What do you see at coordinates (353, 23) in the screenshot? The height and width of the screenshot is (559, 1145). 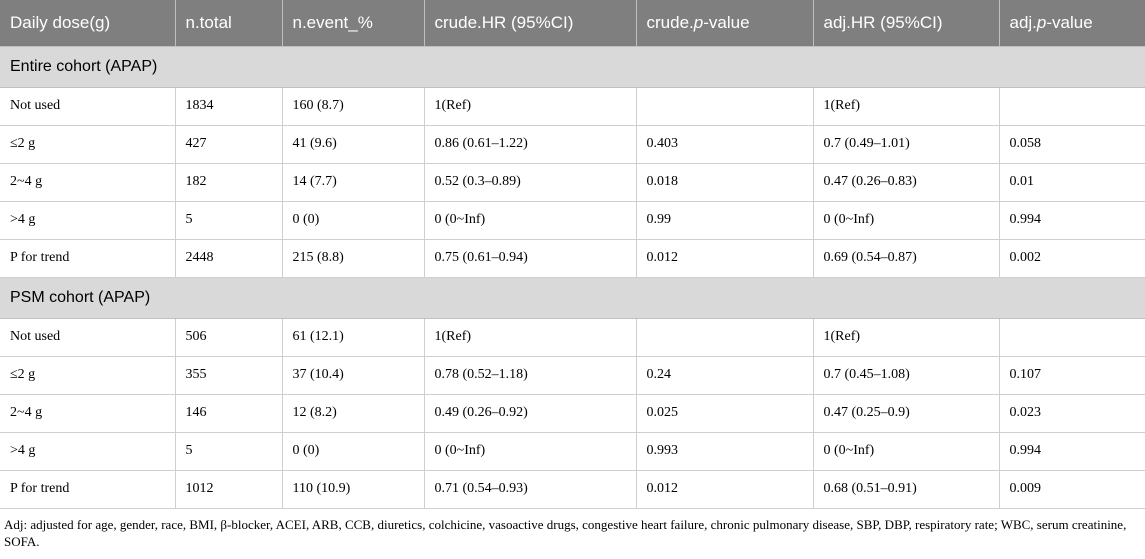 I see `column-header-n-event: n.event_%` at bounding box center [353, 23].